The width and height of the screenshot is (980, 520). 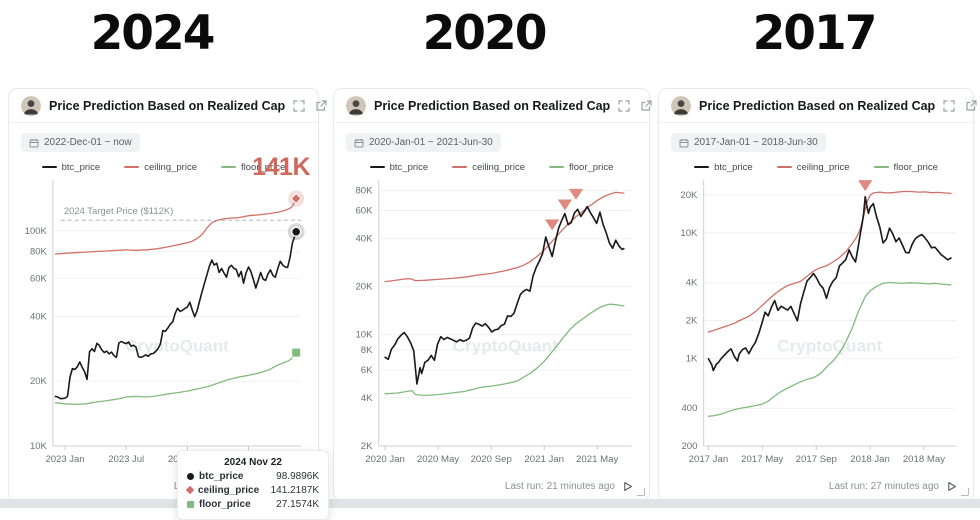 I want to click on svg-text: 1K, so click(x=692, y=358).